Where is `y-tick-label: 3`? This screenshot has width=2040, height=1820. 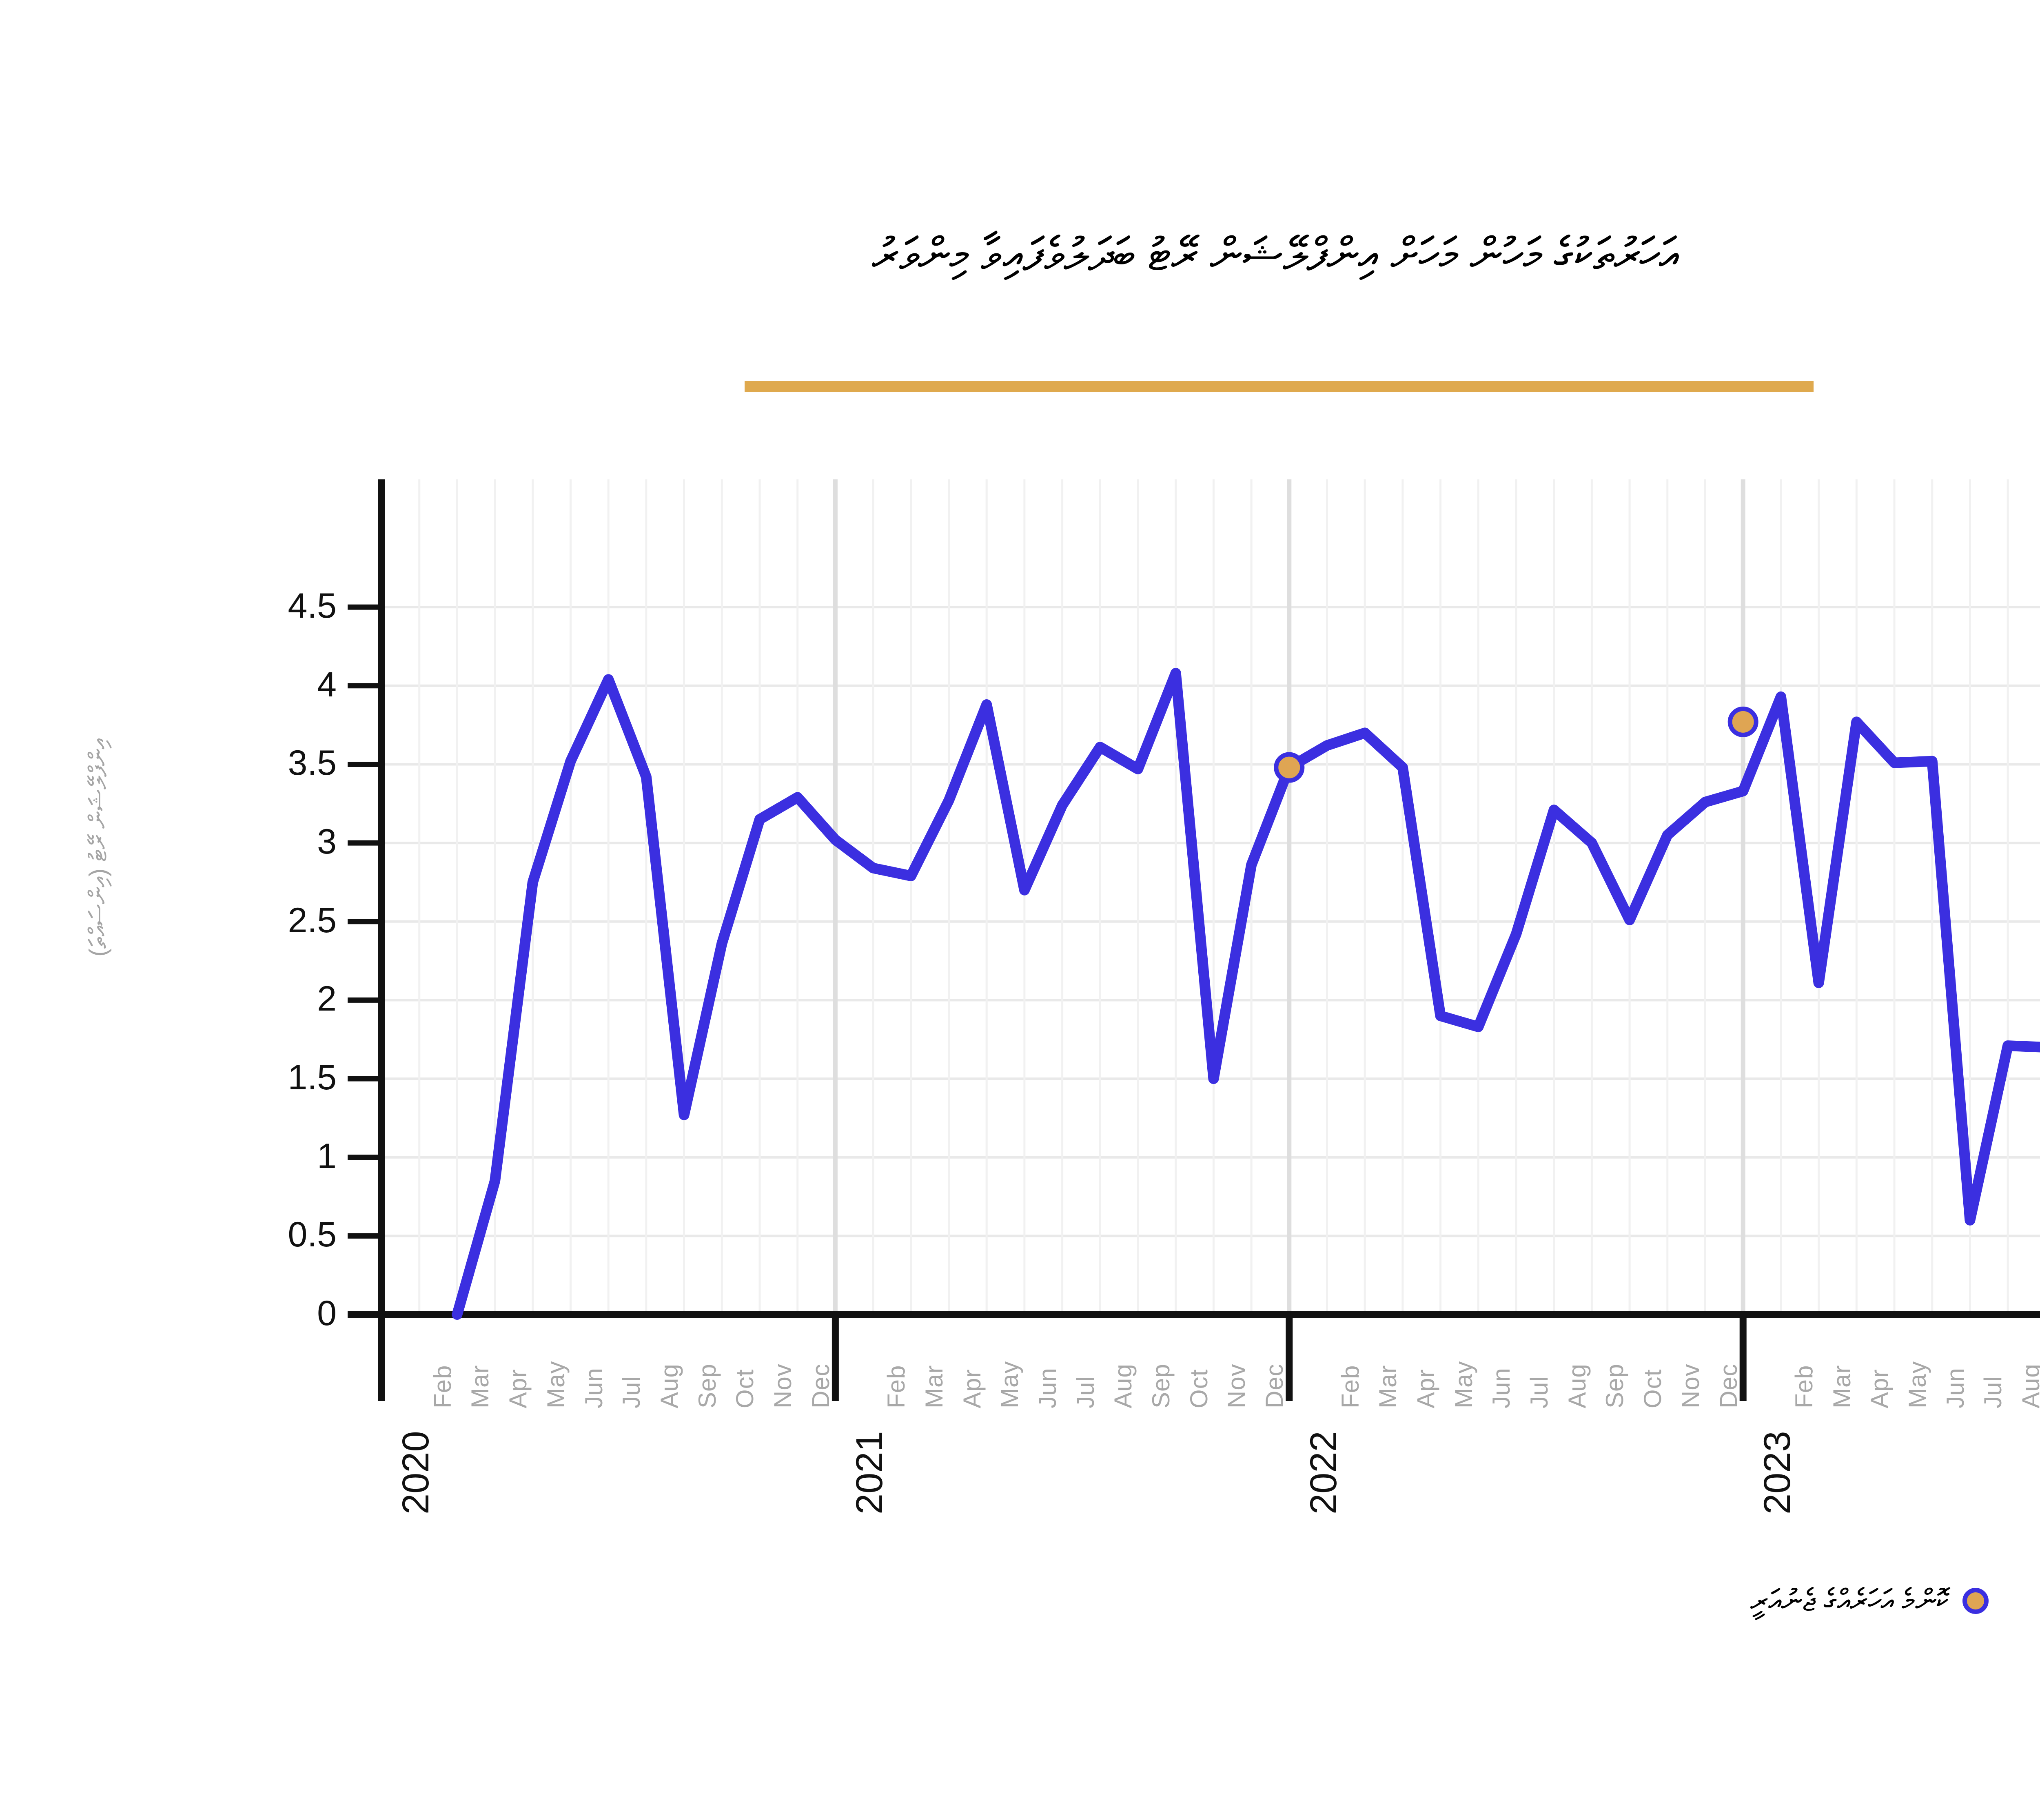 y-tick-label: 3 is located at coordinates (327, 842).